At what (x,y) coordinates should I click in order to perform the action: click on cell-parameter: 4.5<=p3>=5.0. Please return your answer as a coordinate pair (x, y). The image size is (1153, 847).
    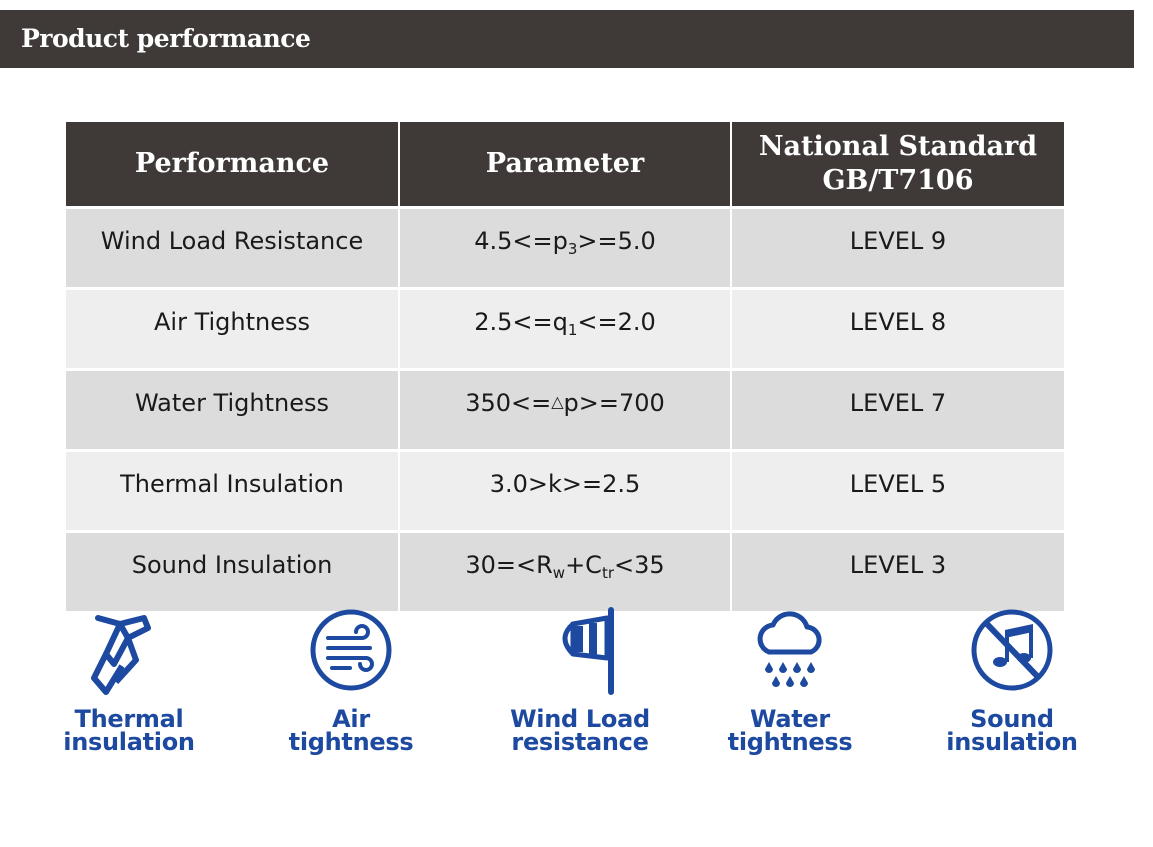
    Looking at the image, I should click on (565, 247).